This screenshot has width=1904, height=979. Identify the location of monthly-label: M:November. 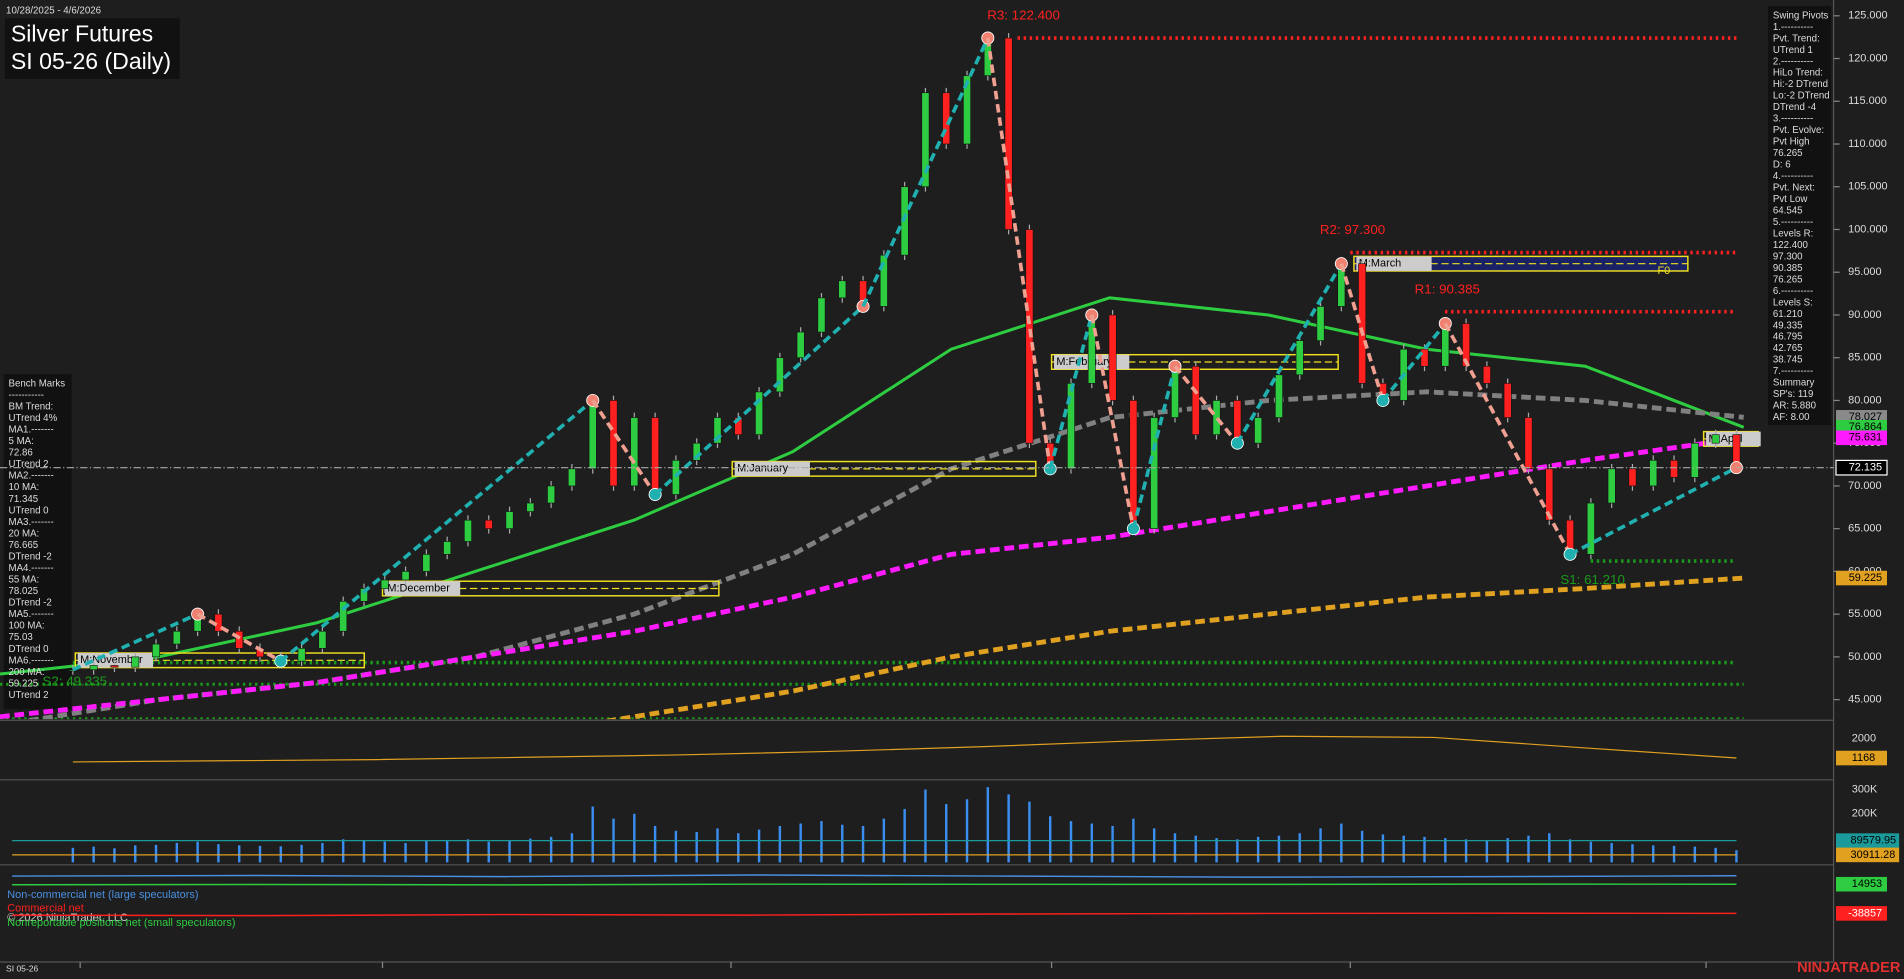
(111, 660).